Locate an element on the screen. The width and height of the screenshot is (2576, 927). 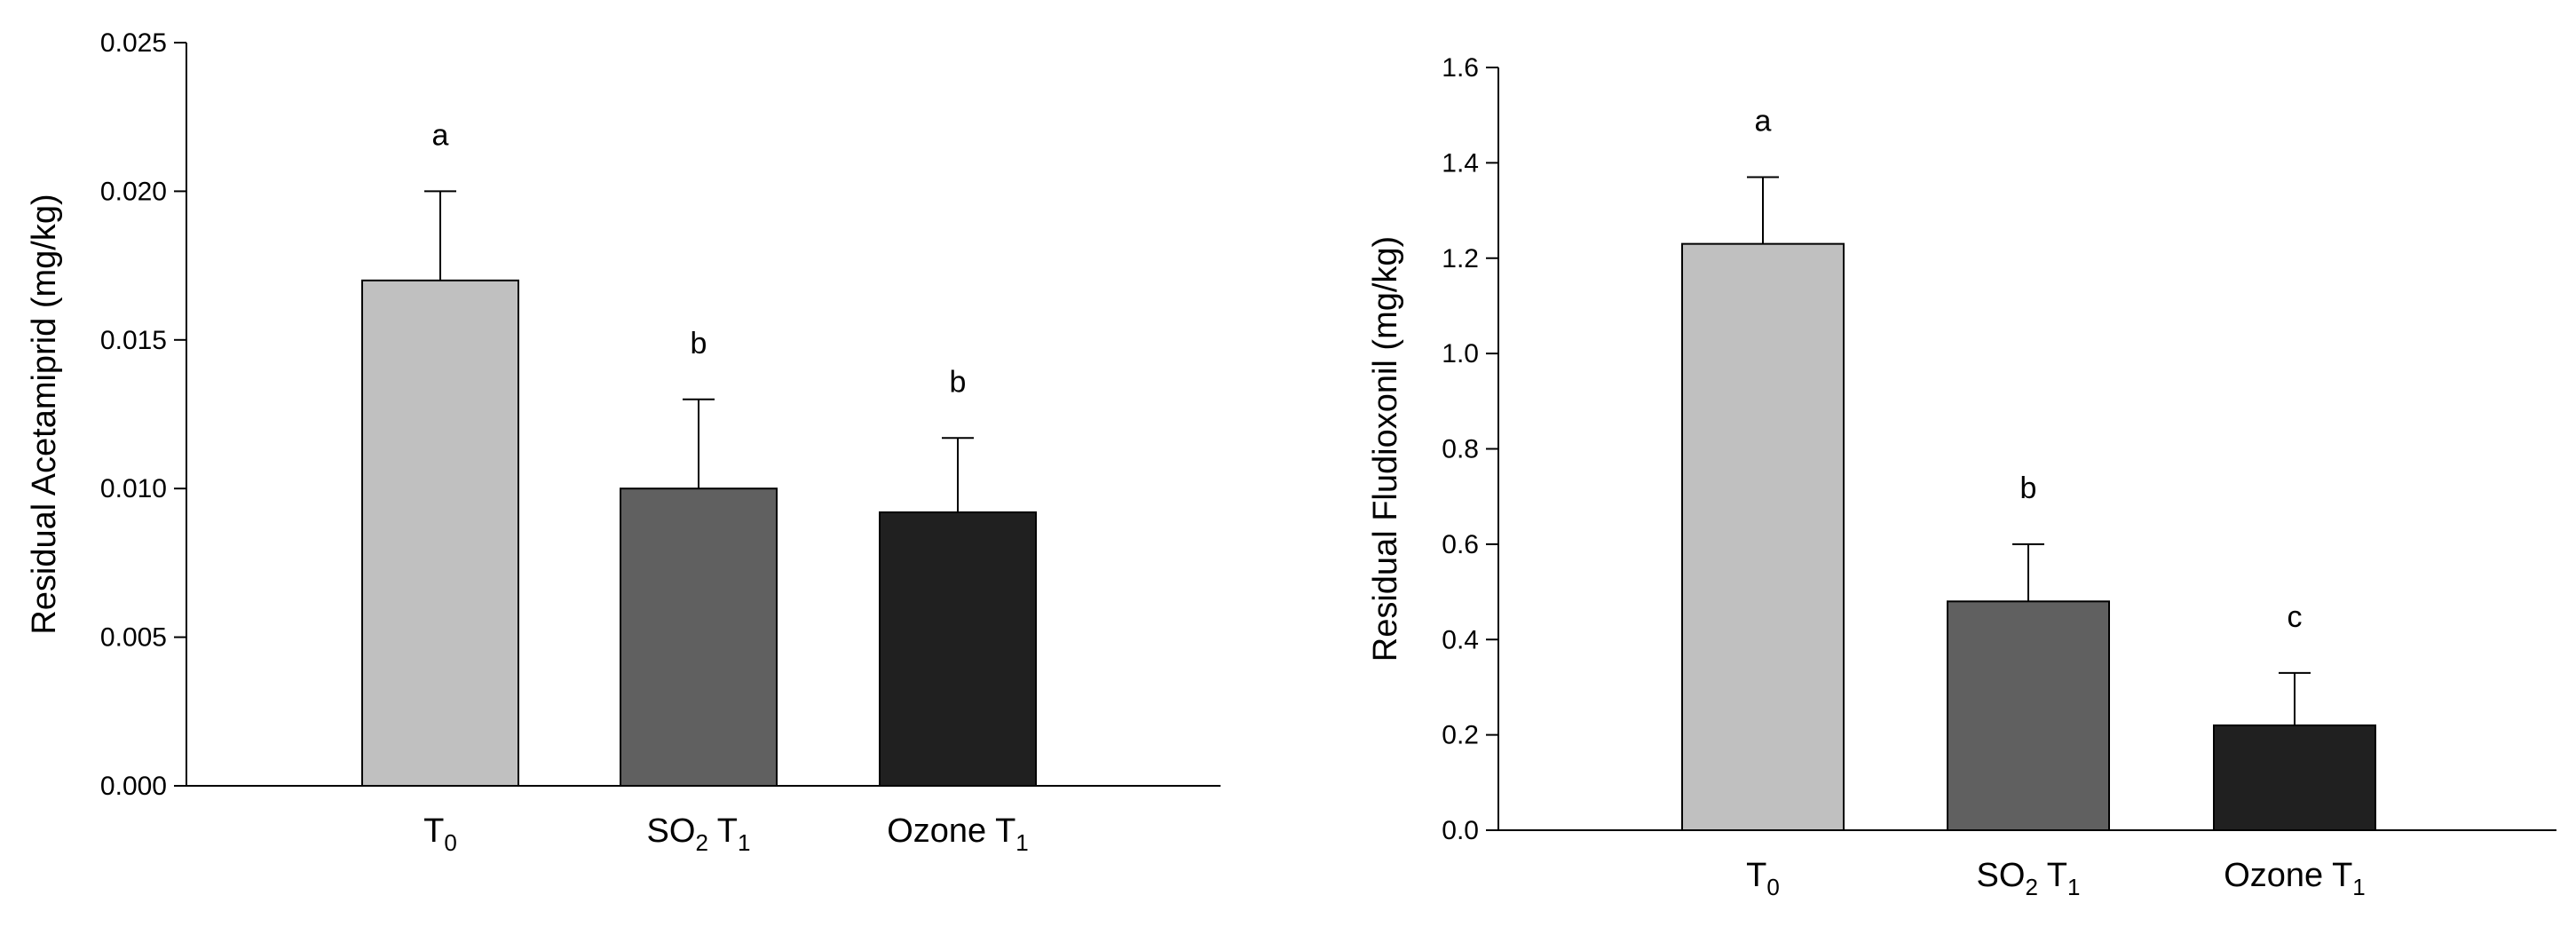
y-tick-label: 0.2 is located at coordinates (1460, 735).